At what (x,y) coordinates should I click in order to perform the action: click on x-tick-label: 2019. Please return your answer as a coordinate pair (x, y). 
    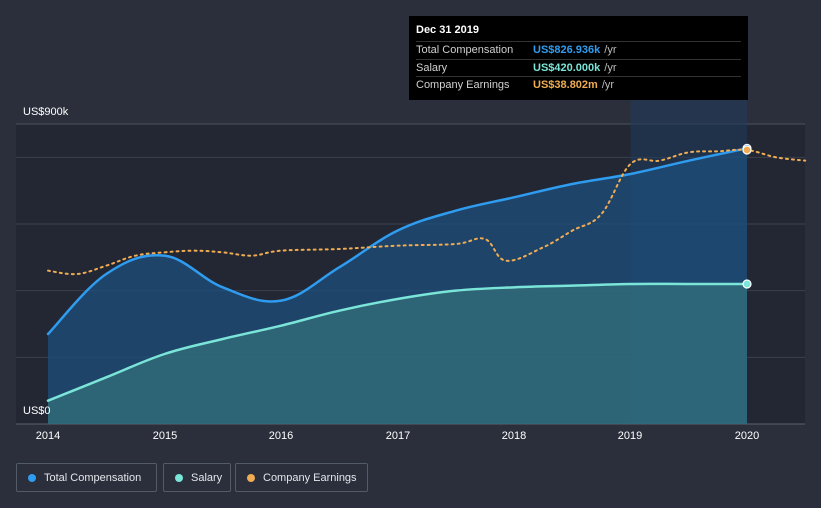
    Looking at the image, I should click on (630, 436).